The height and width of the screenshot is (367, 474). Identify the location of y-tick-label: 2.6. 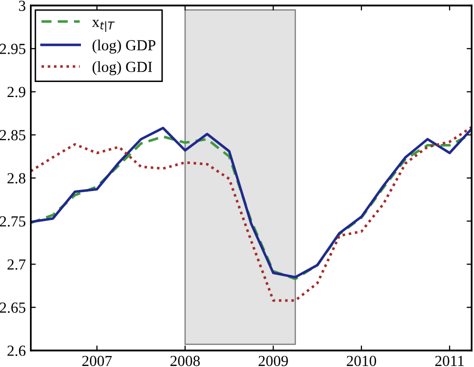
(17, 351).